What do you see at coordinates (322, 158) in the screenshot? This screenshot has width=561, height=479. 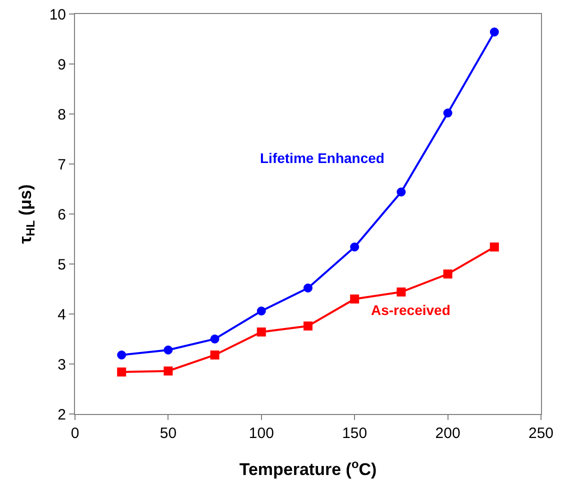 I see `annotation: Lifetime Enhanced` at bounding box center [322, 158].